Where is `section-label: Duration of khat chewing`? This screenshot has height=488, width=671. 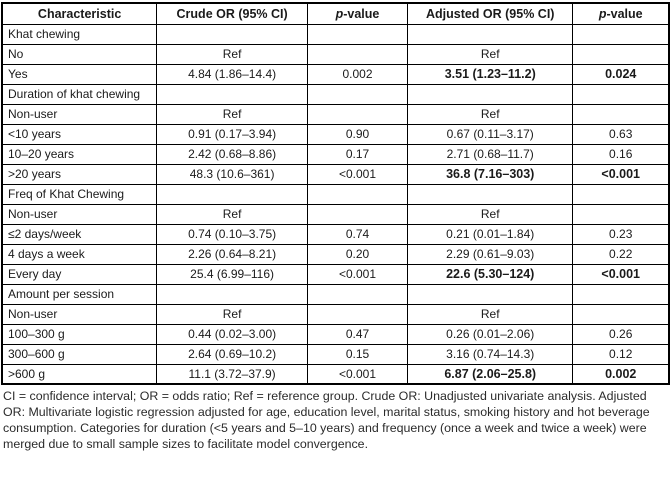 section-label: Duration of khat chewing is located at coordinates (79, 94).